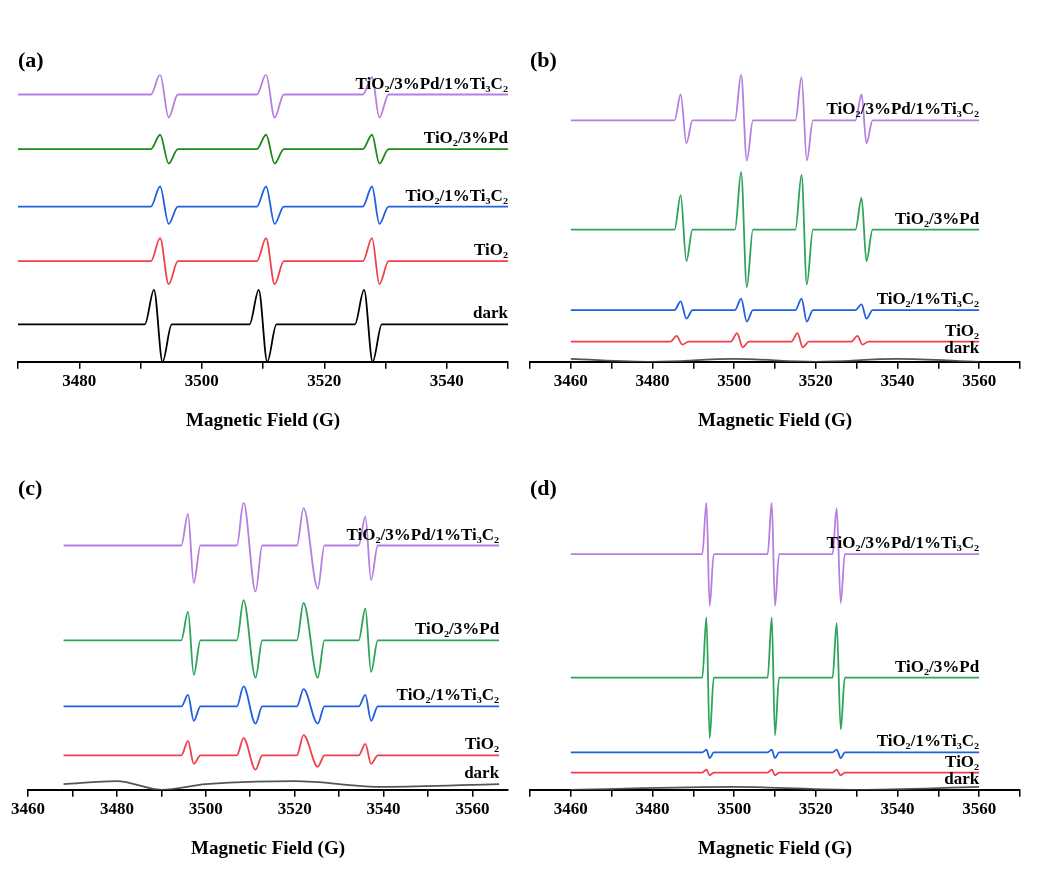  Describe the element at coordinates (543, 59) in the screenshot. I see `chart-title: (b)` at that location.